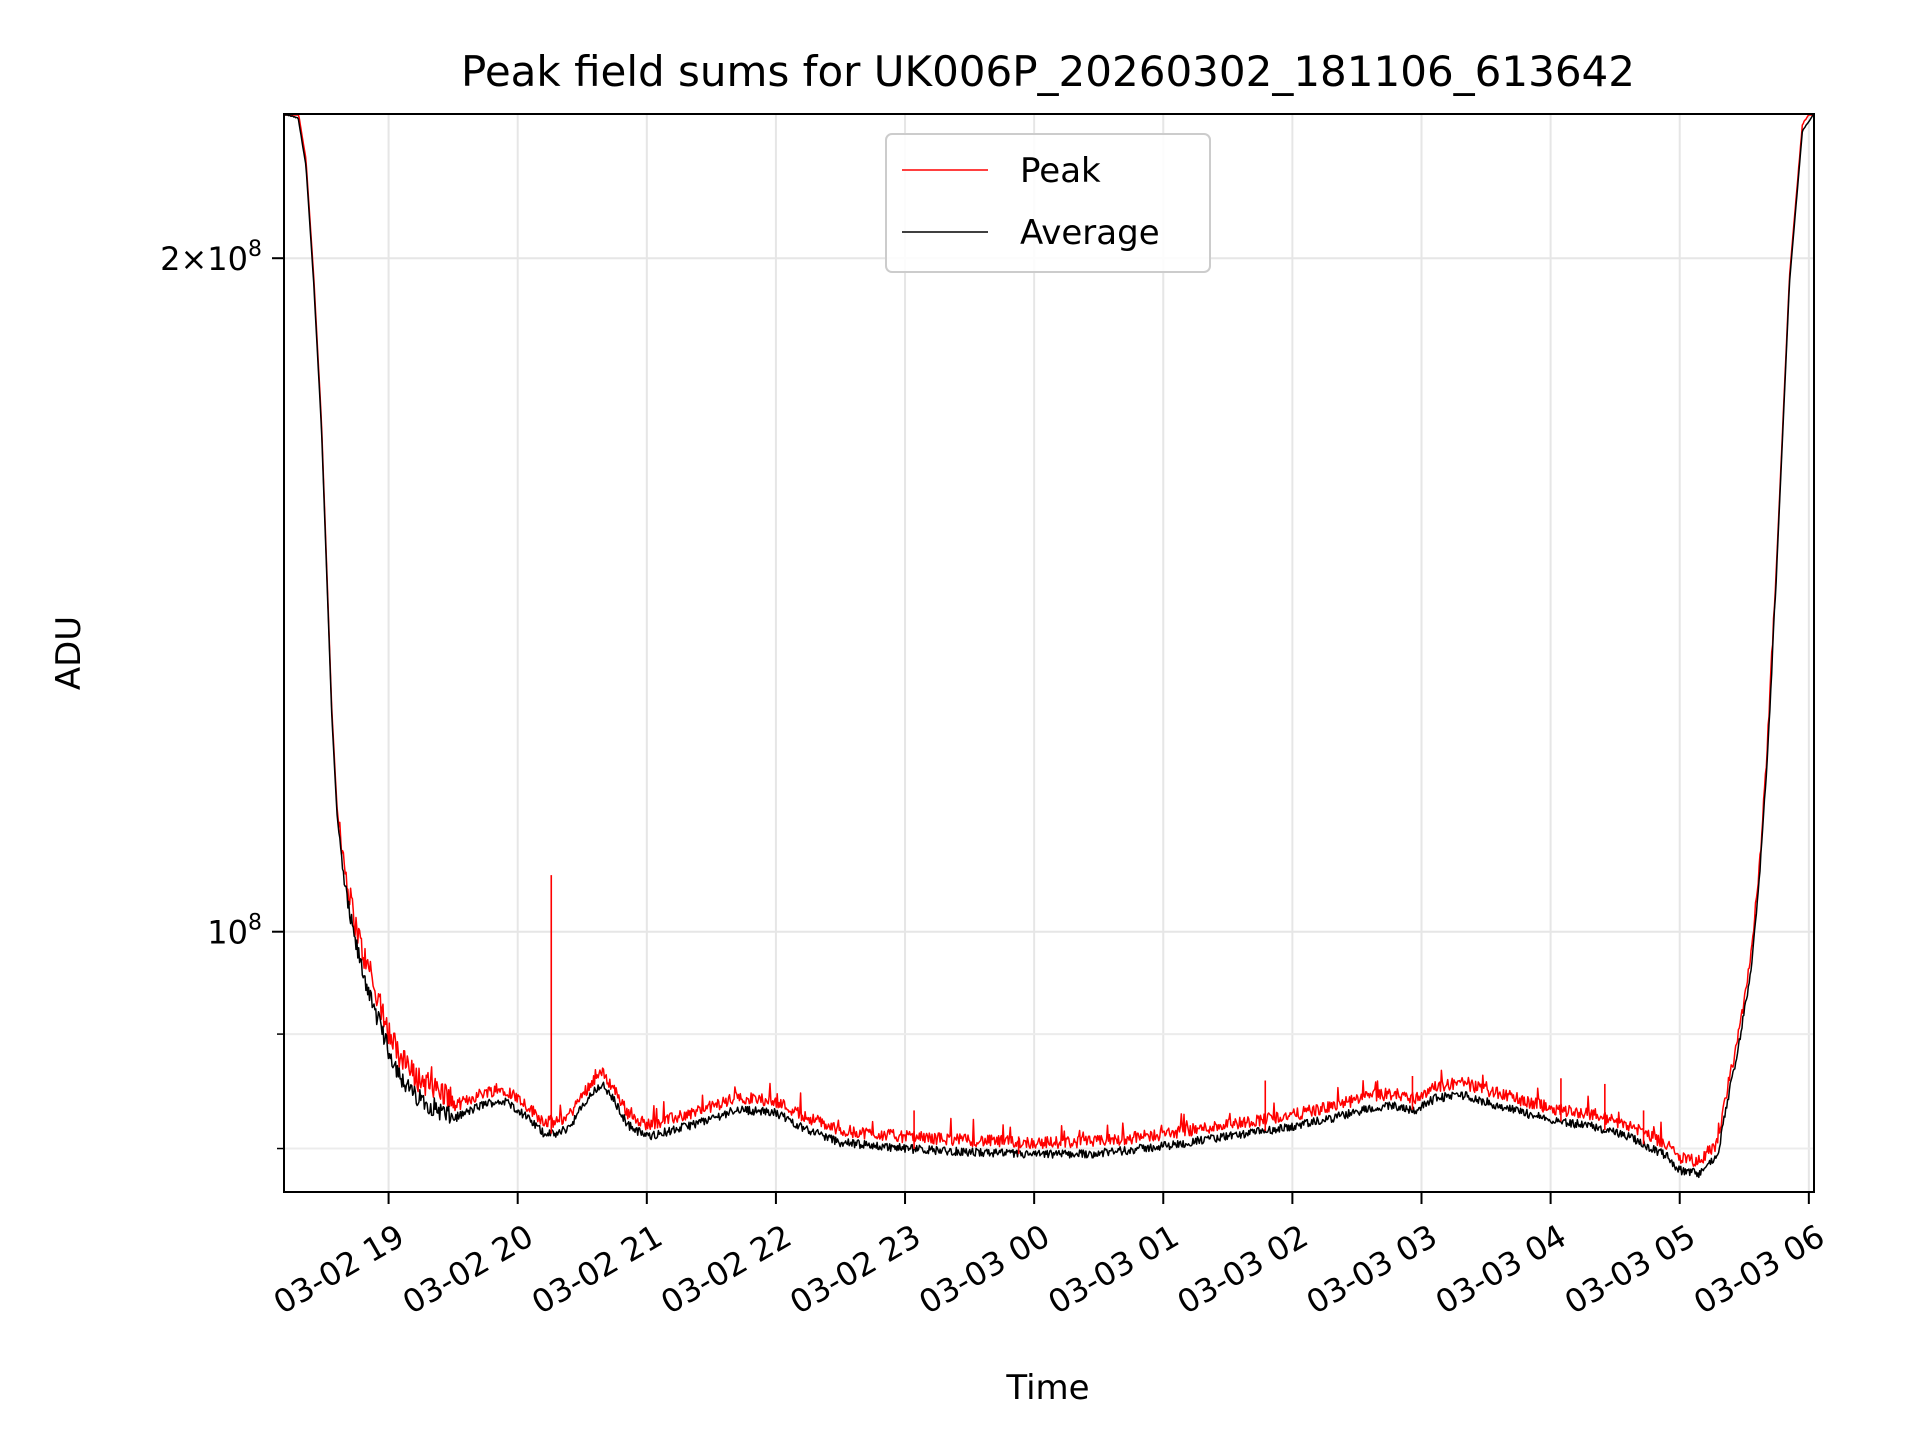 This screenshot has height=1440, width=1920. What do you see at coordinates (1090, 233) in the screenshot?
I see `legend-average-label: Average` at bounding box center [1090, 233].